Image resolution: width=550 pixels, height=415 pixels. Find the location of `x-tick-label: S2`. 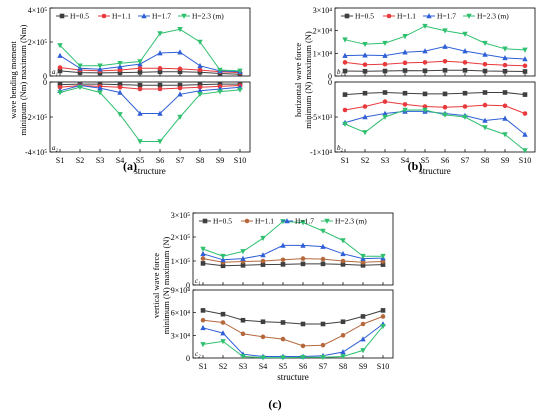

x-tick-label: S2 is located at coordinates (365, 160).